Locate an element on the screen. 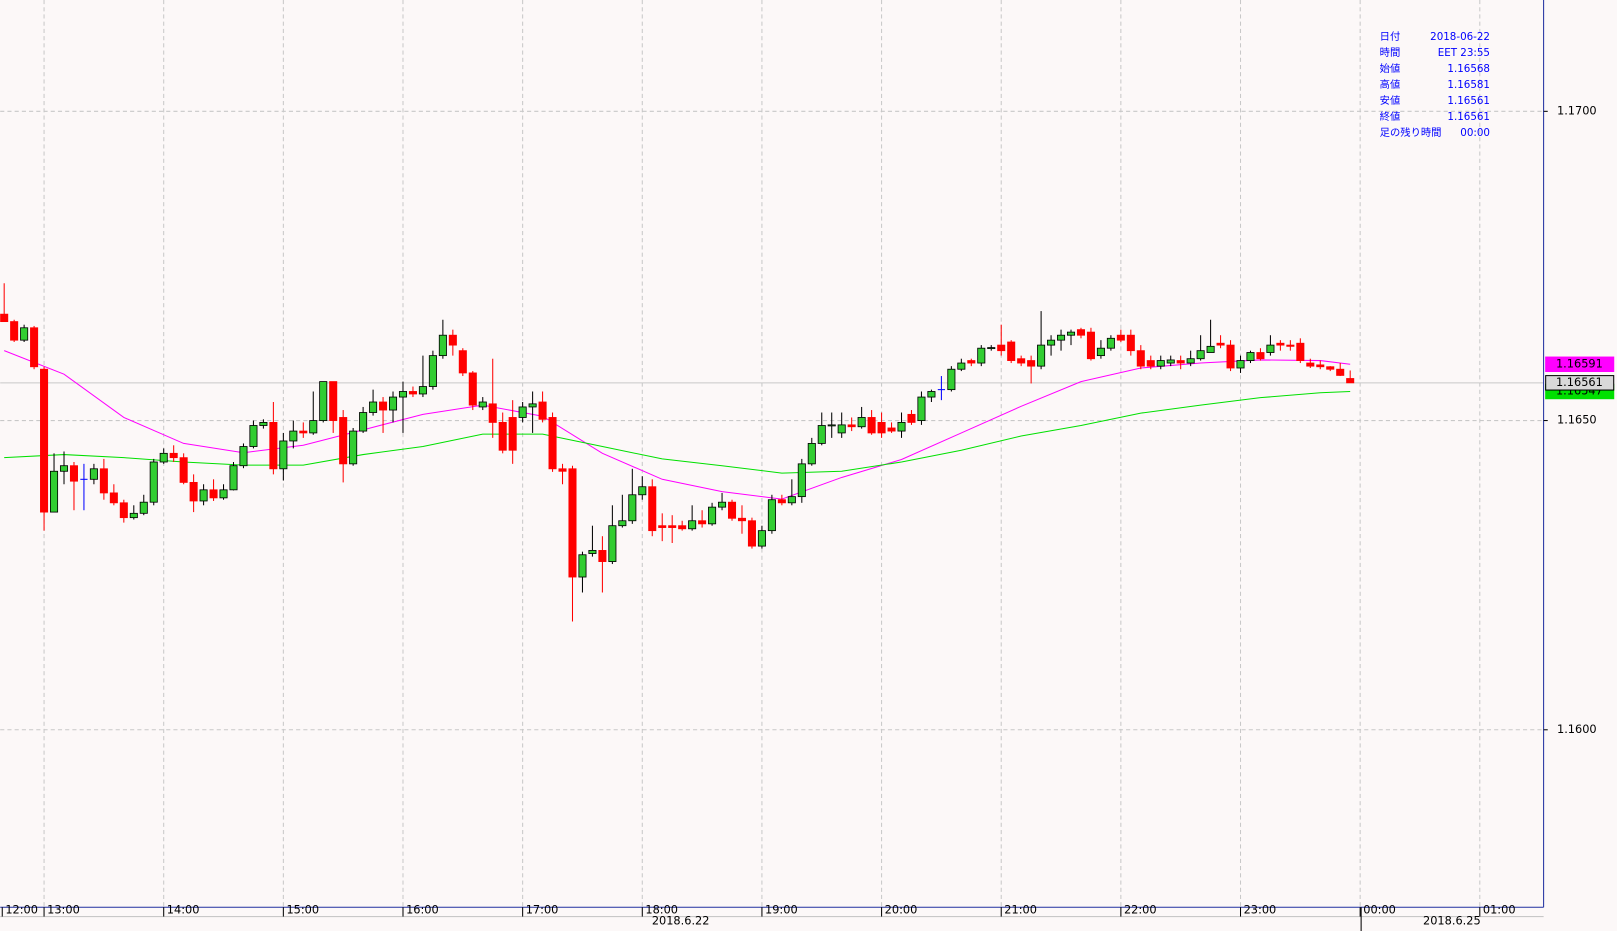 The image size is (1617, 931). info-value: 1.16581 is located at coordinates (1468, 85).